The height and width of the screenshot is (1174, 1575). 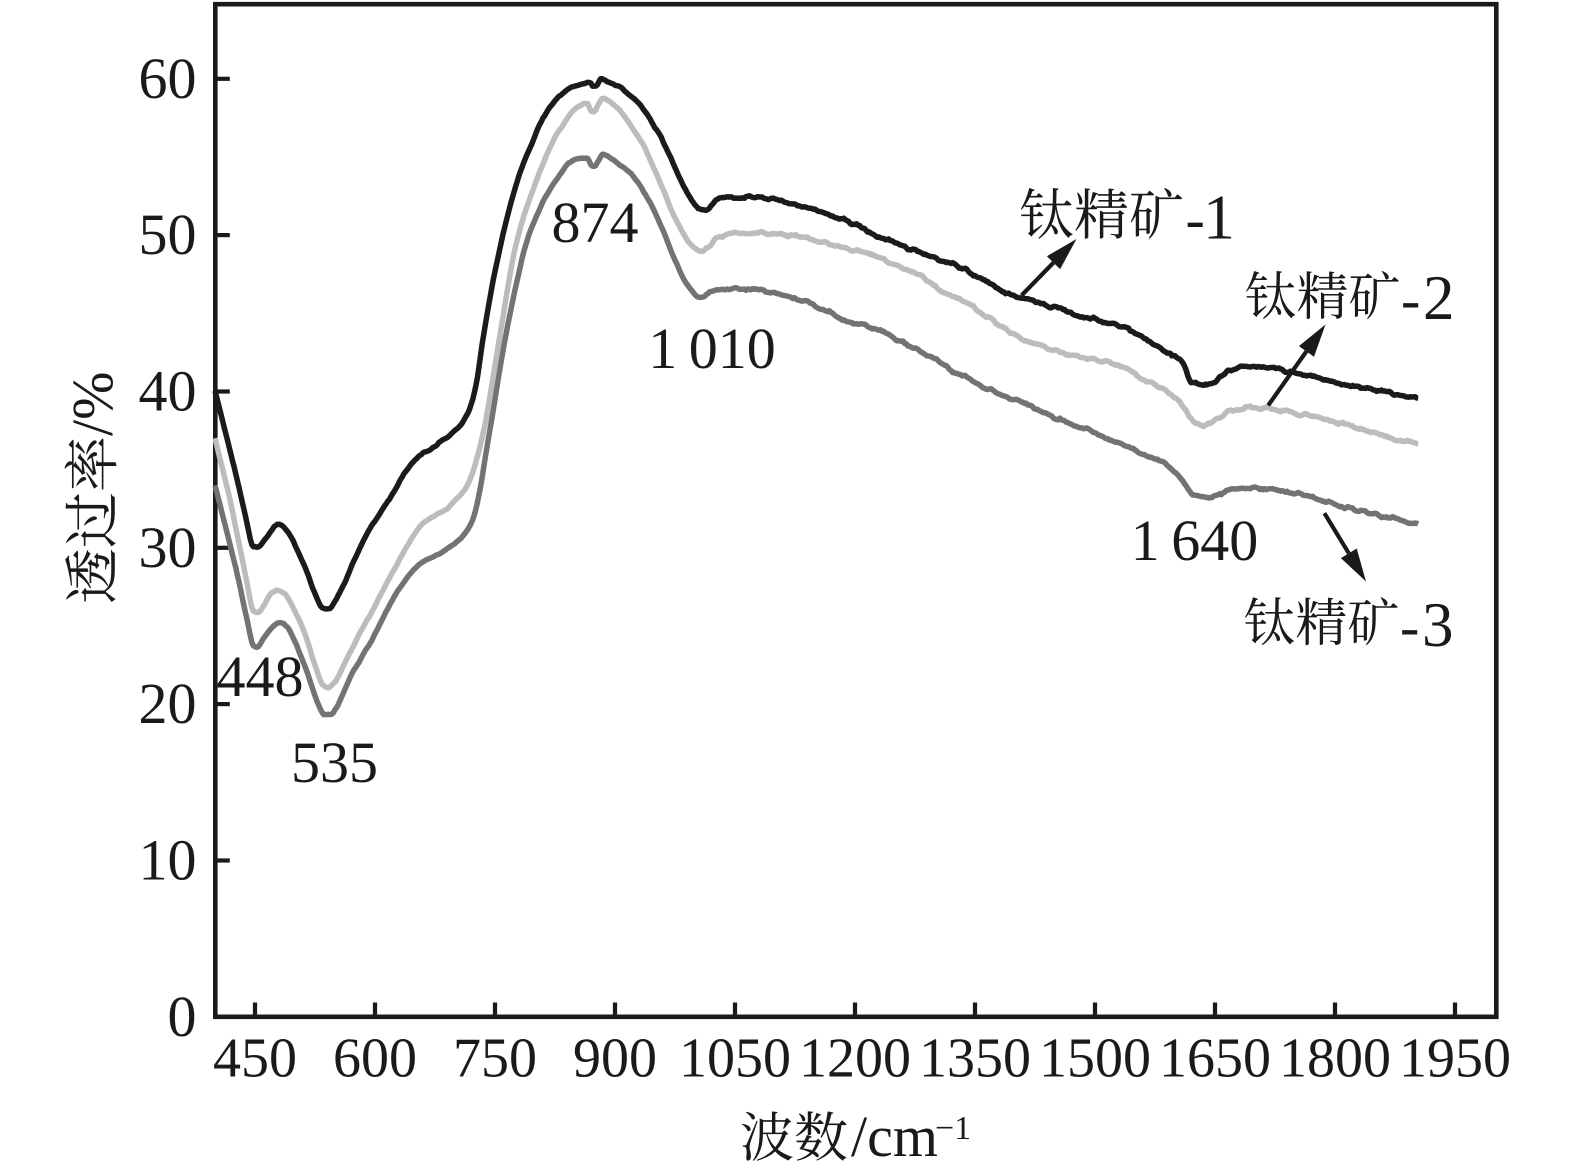 What do you see at coordinates (168, 78) in the screenshot?
I see `svg-text: 60` at bounding box center [168, 78].